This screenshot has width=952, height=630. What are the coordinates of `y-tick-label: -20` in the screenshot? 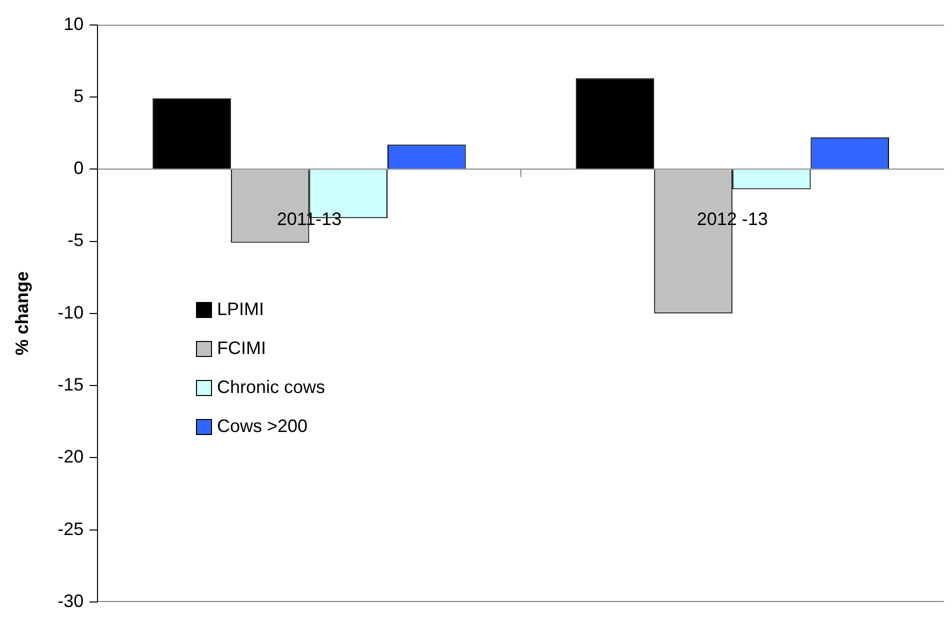 It's located at (71, 456).